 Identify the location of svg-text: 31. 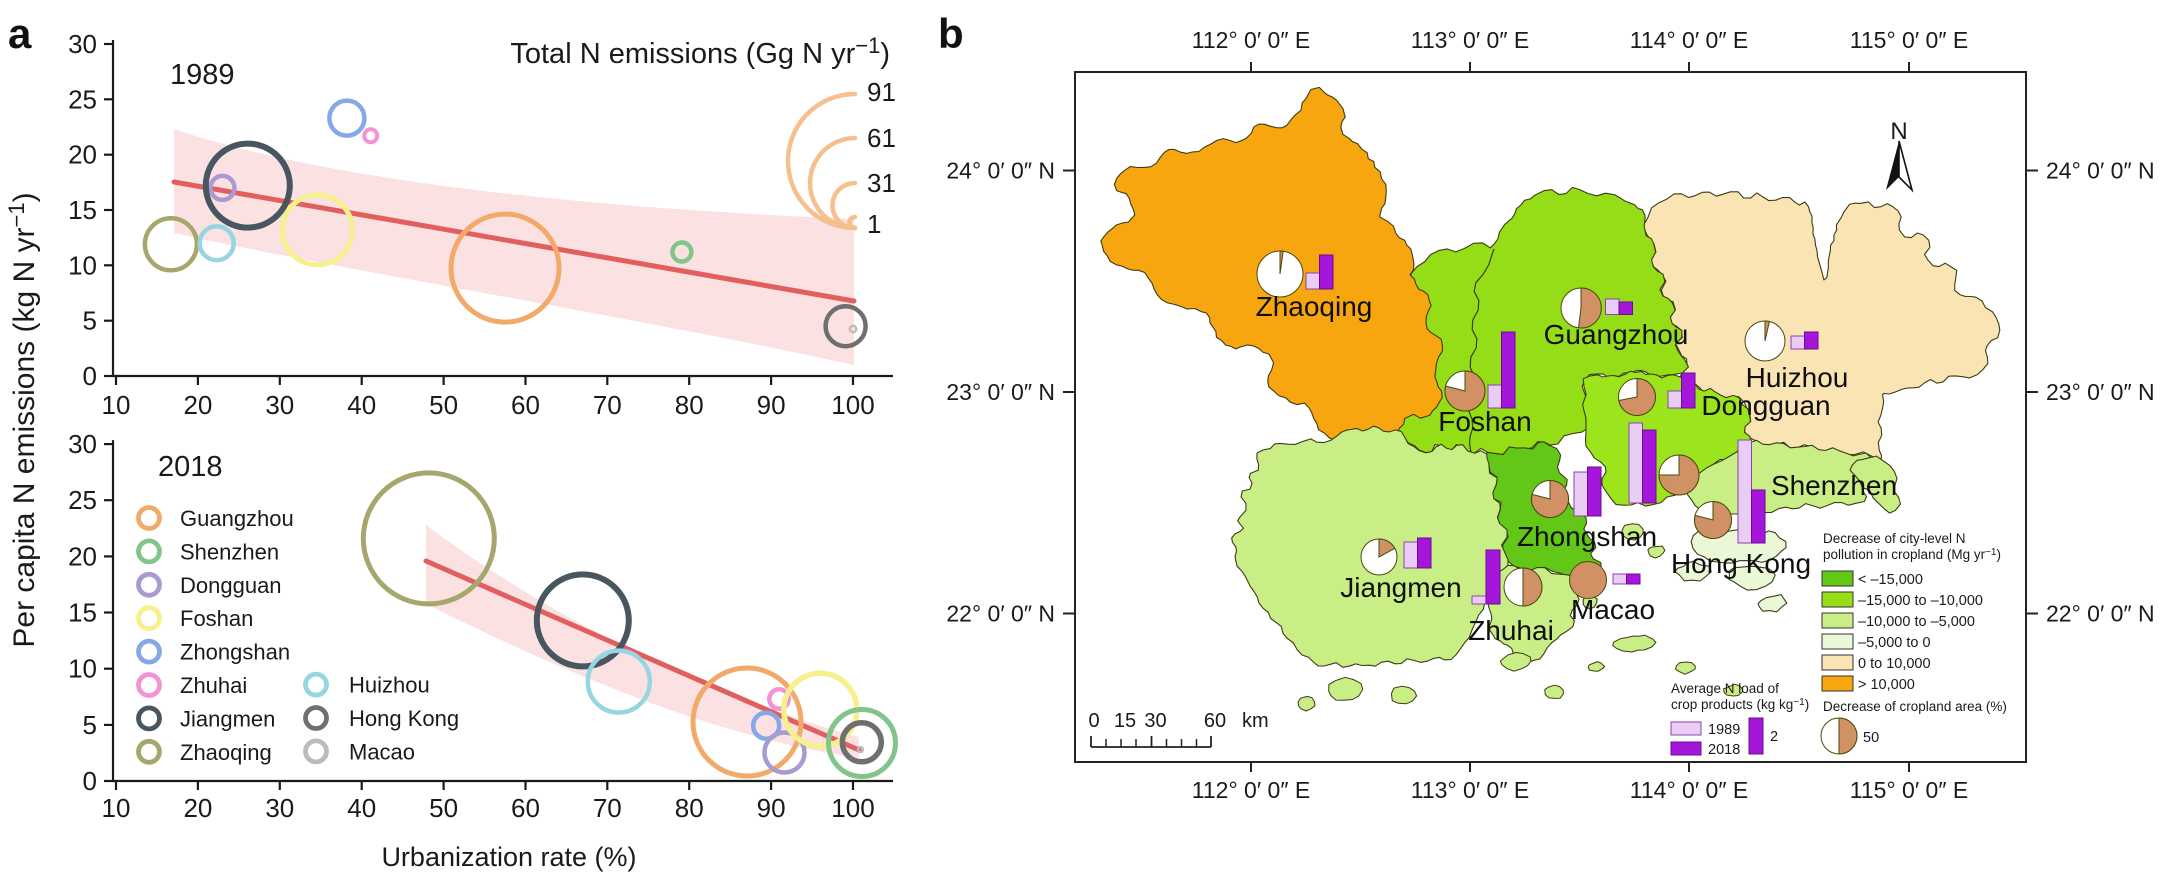
(881, 183).